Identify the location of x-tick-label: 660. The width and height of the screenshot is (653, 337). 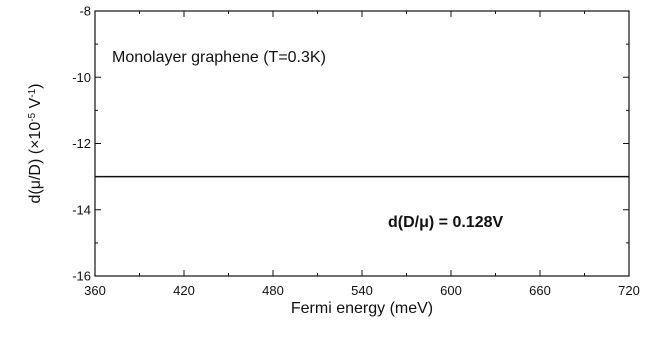
(540, 290).